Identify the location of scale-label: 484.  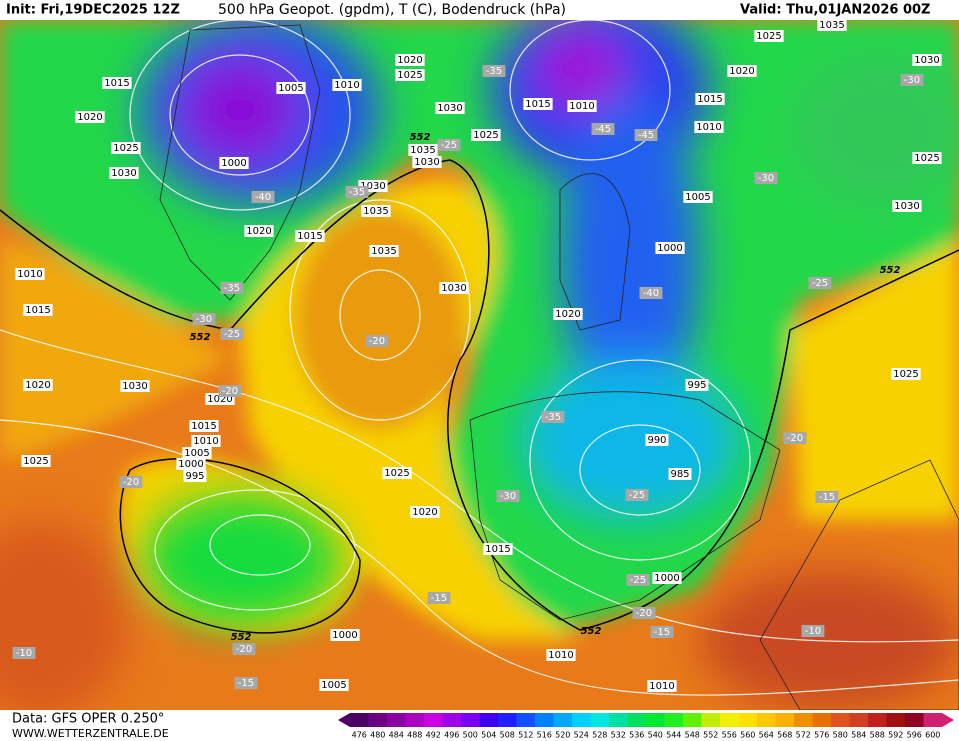
(396, 735).